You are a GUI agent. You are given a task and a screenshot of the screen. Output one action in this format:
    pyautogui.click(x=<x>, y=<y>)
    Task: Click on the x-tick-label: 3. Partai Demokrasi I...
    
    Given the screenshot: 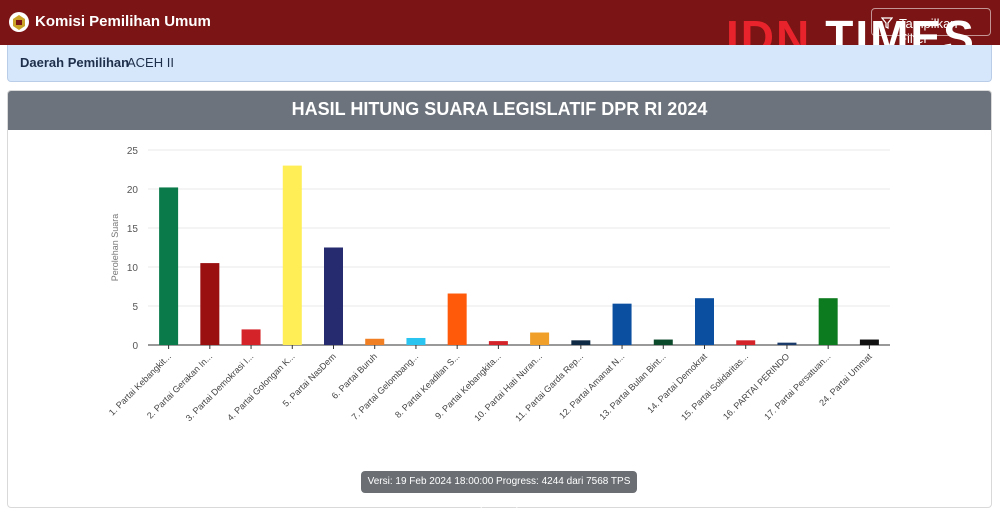 What is the action you would take?
    pyautogui.click(x=220, y=387)
    